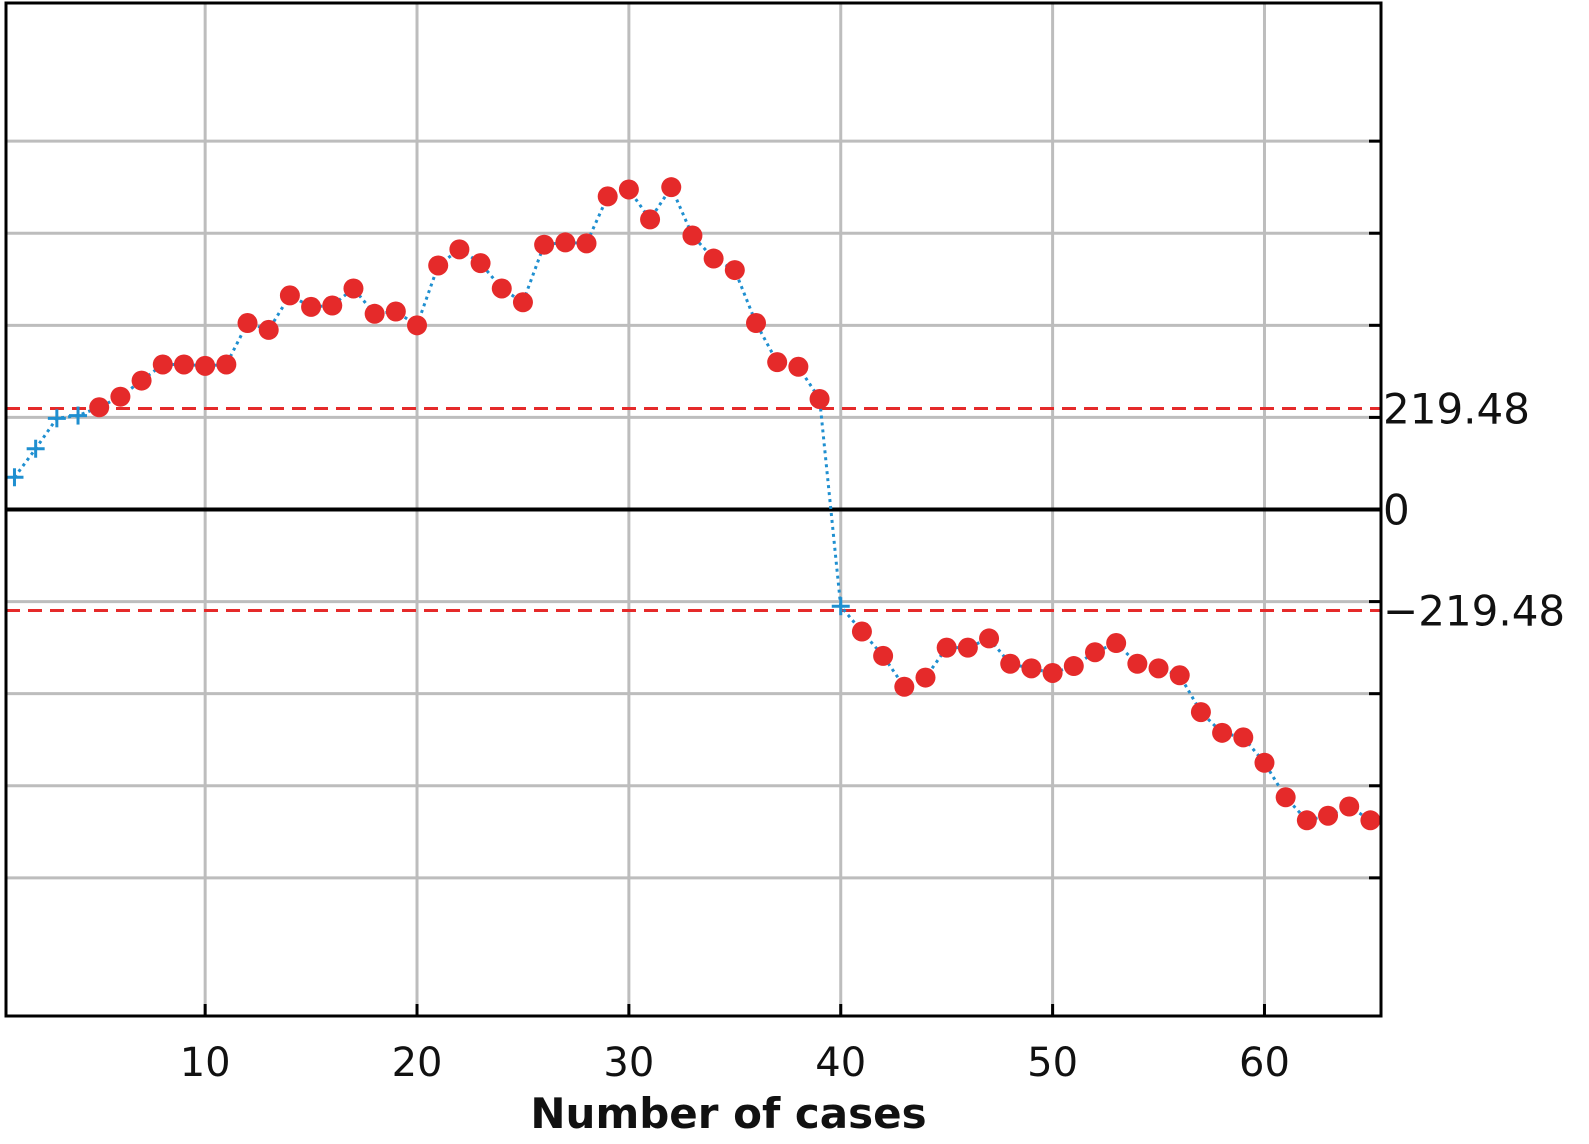  What do you see at coordinates (1456, 408) in the screenshot?
I see `reference-line-label: 219.48` at bounding box center [1456, 408].